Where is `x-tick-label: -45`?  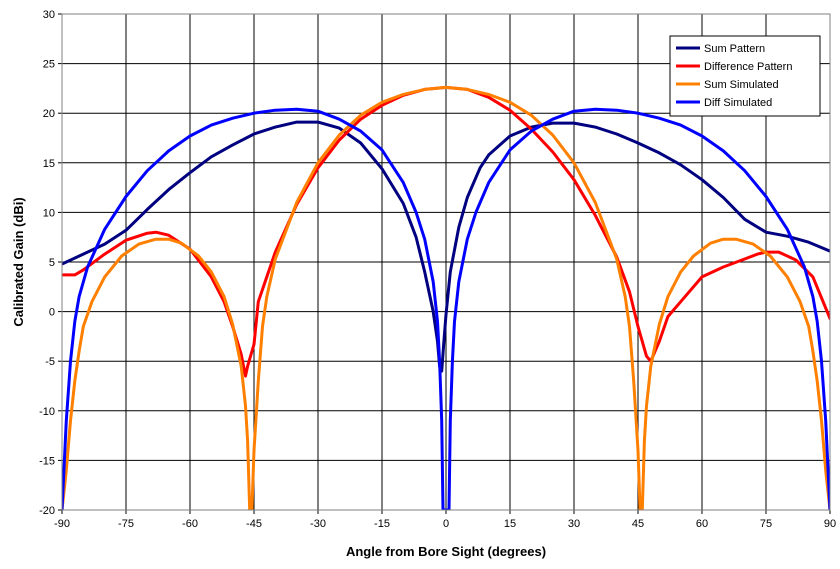
x-tick-label: -45 is located at coordinates (254, 524).